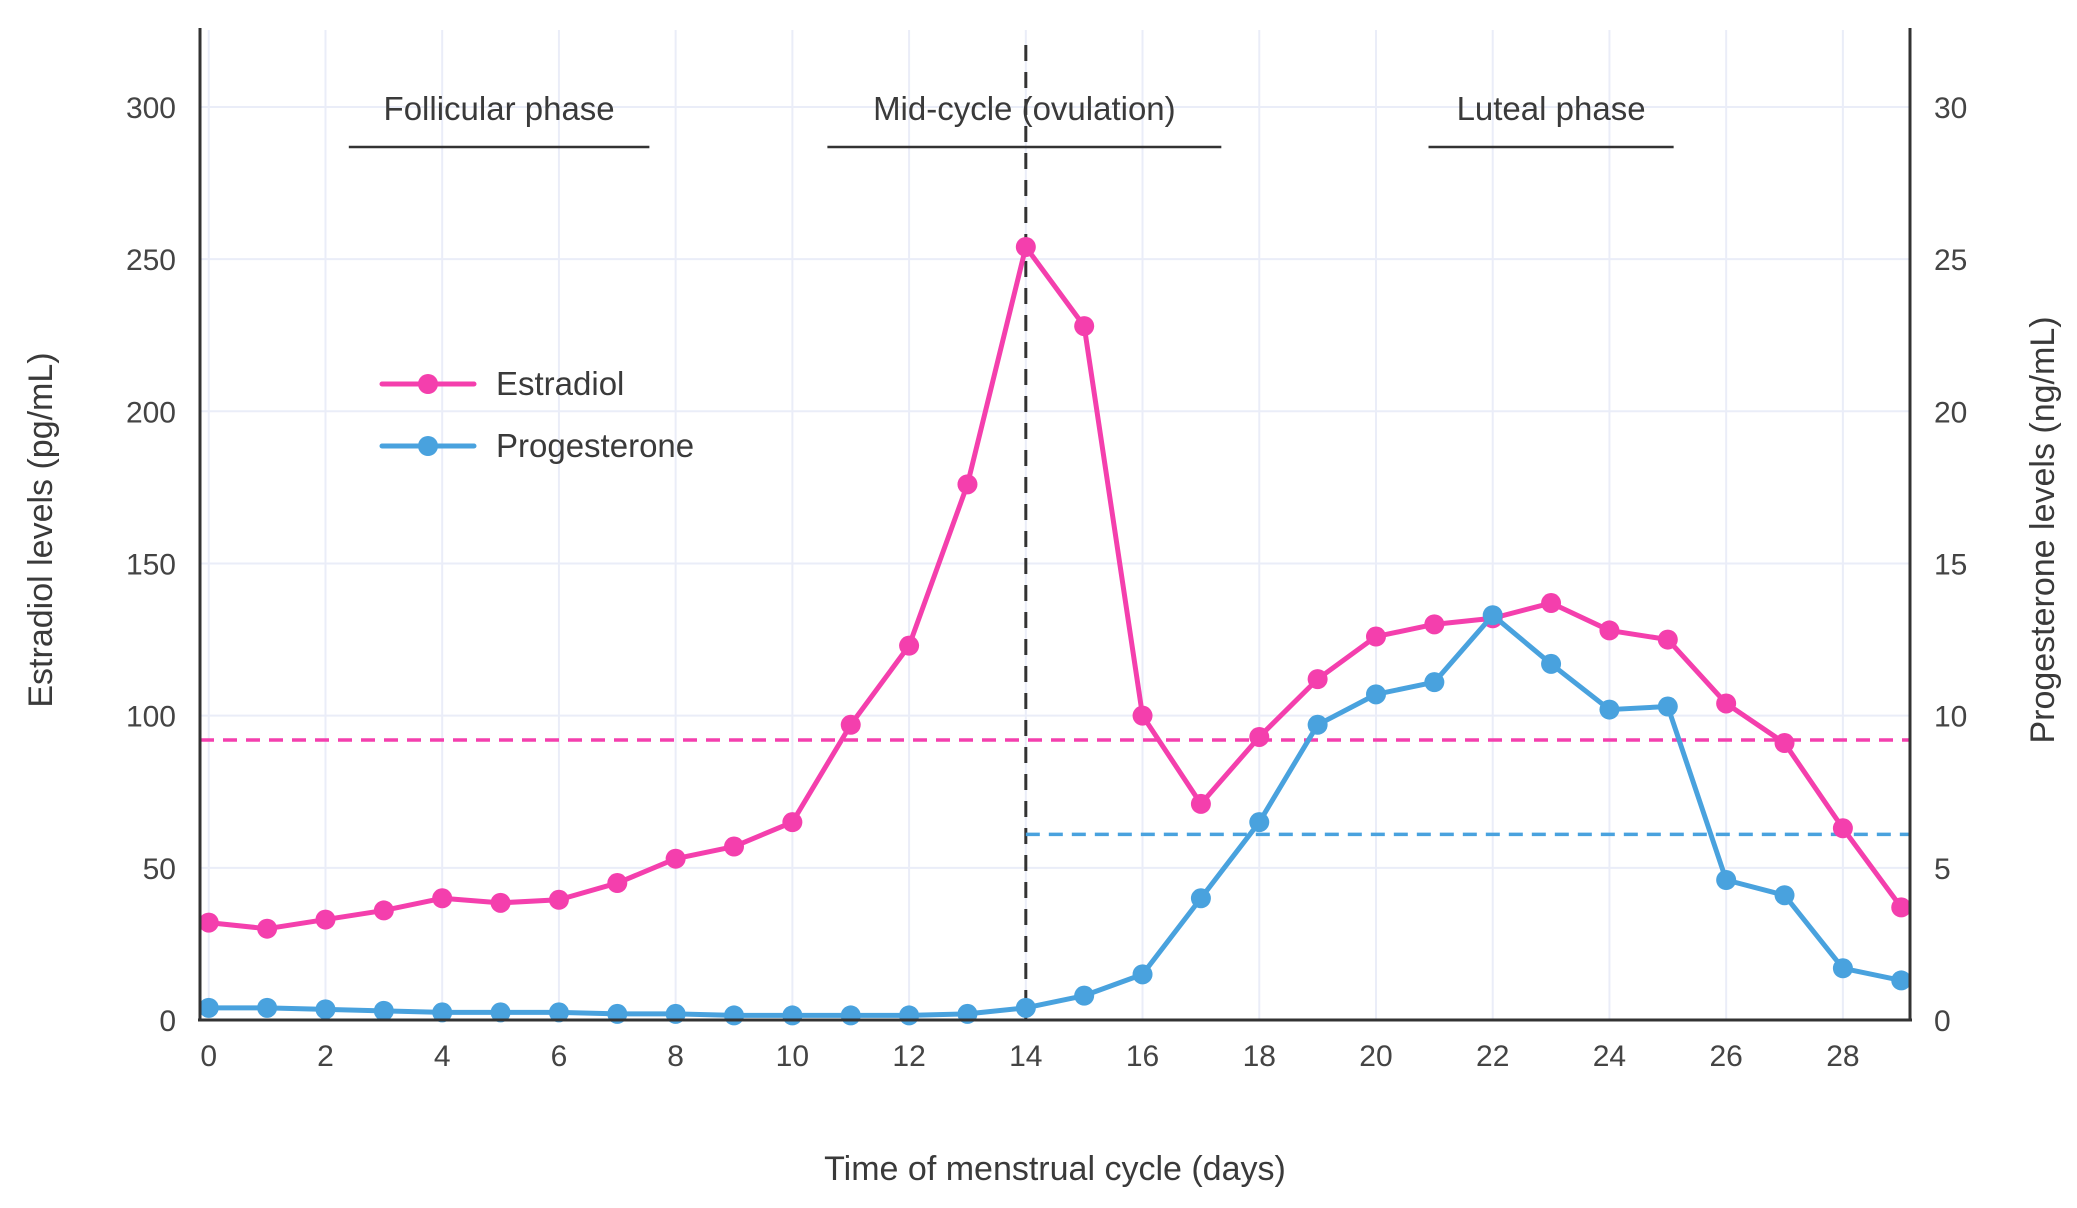 Image resolution: width=2077 pixels, height=1208 pixels. I want to click on x-tick-label: 0, so click(208, 1056).